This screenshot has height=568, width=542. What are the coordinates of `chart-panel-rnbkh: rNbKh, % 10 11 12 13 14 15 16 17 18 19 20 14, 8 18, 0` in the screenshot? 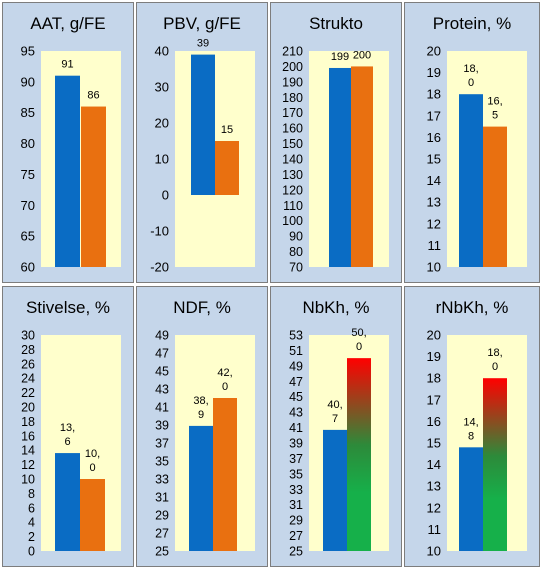 It's located at (472, 426).